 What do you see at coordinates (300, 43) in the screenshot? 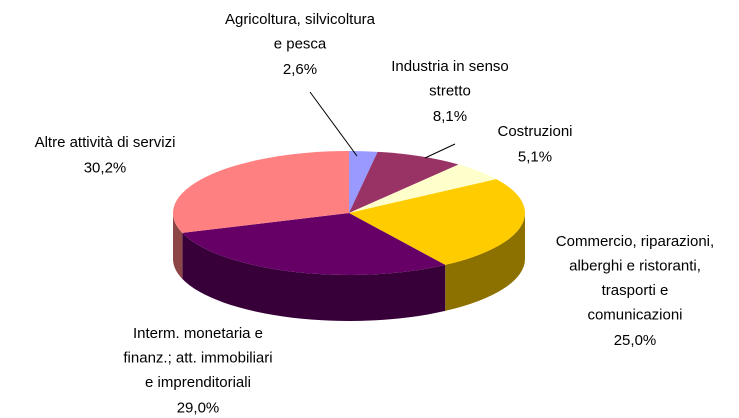
I see `slice-label: e pesca` at bounding box center [300, 43].